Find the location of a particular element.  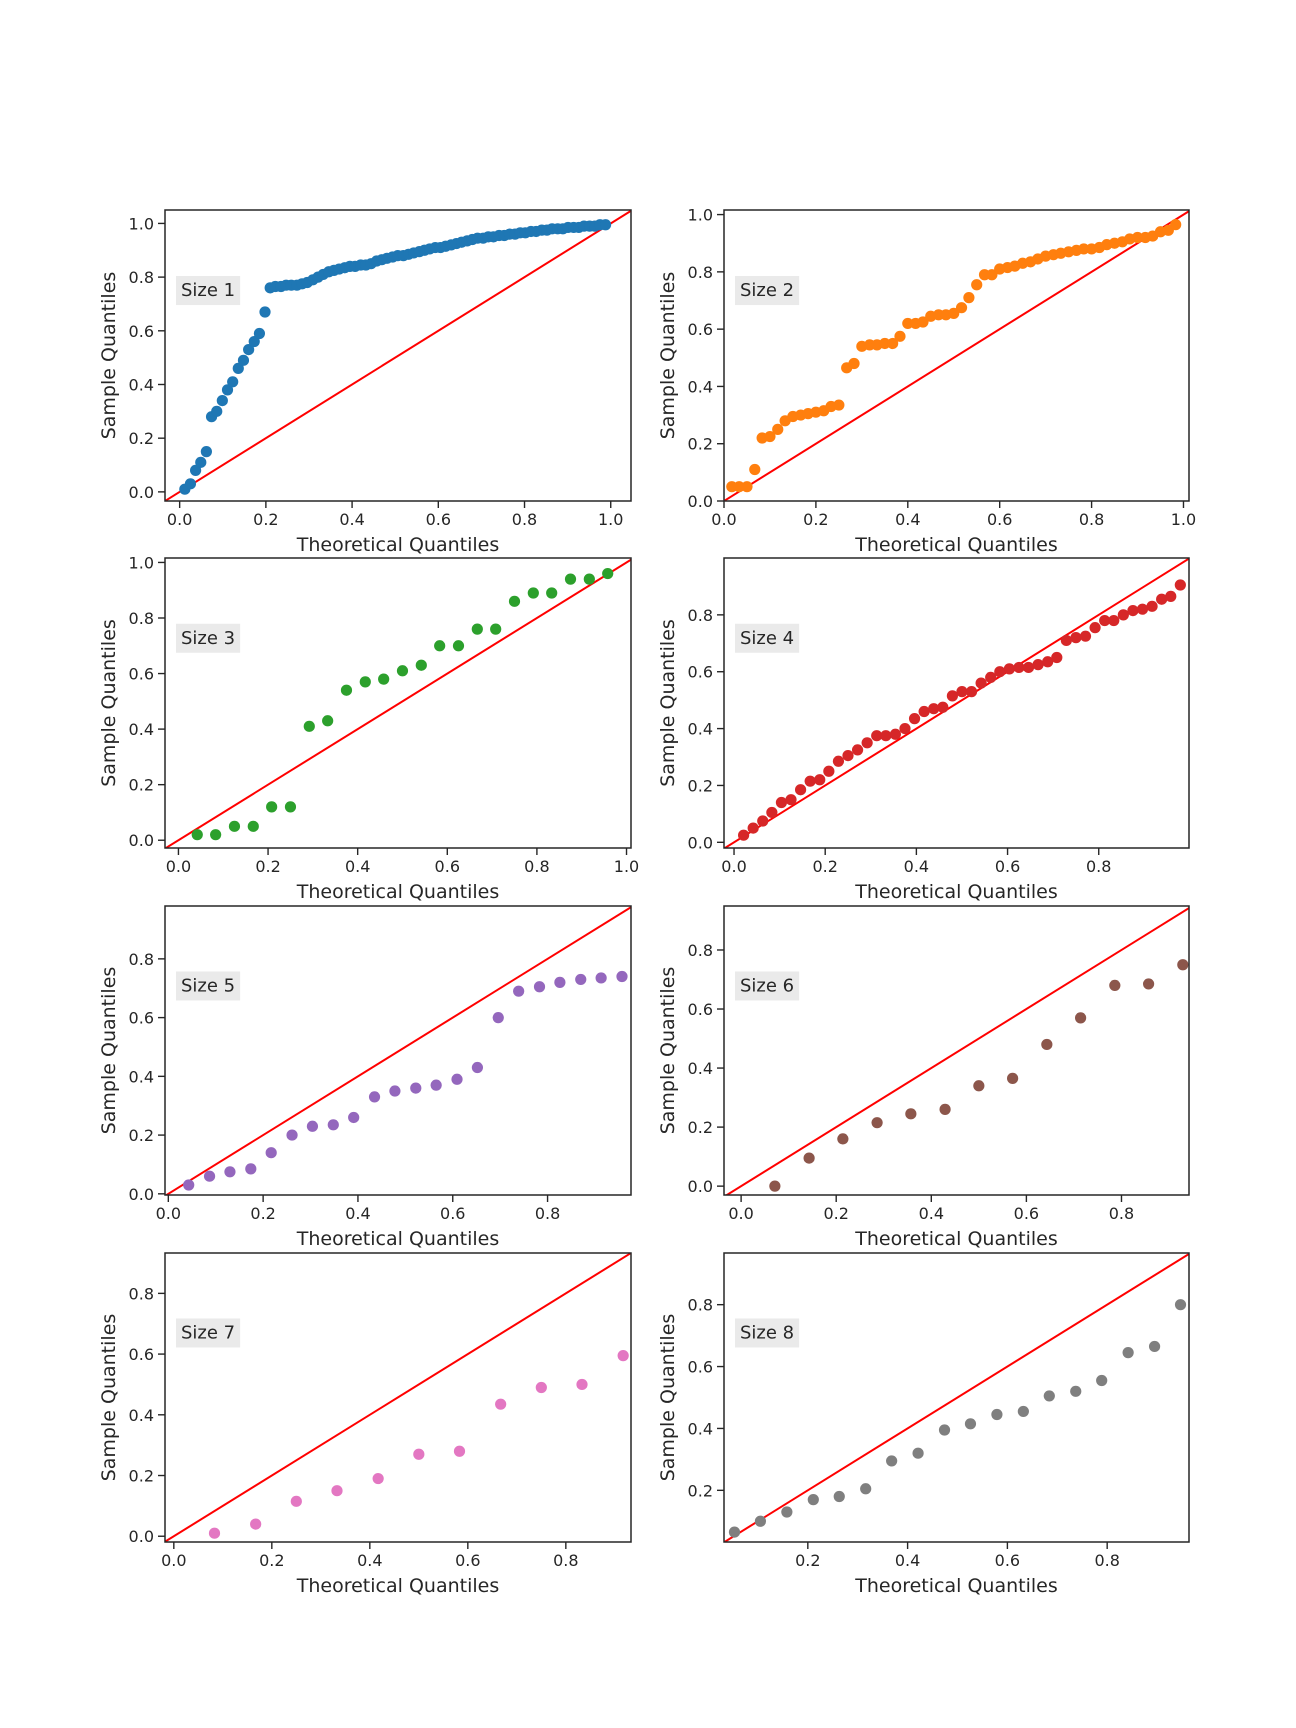

reference-line is located at coordinates (398, 1050).